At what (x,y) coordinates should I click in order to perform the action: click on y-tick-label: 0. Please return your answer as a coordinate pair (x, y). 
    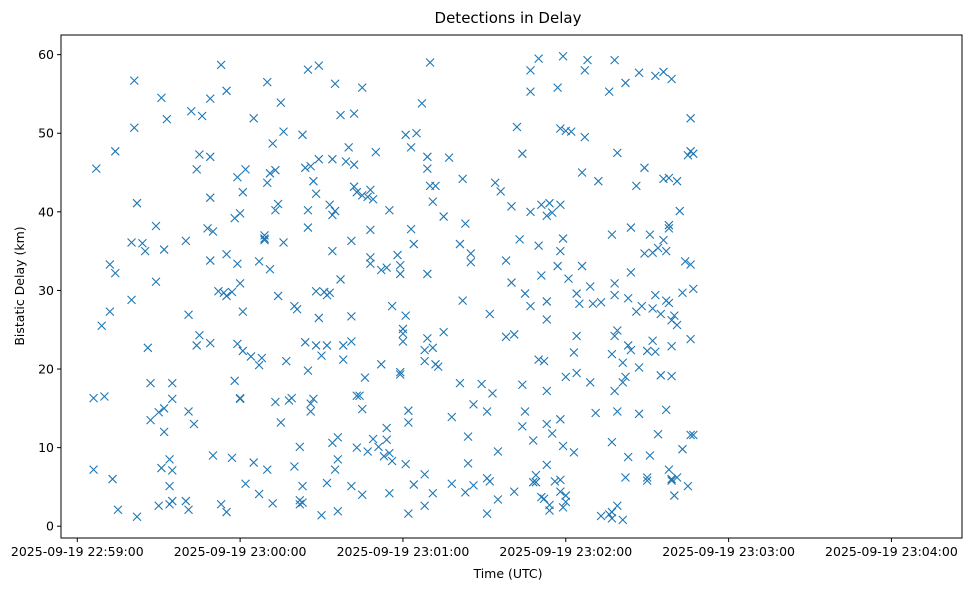
    Looking at the image, I should click on (50, 526).